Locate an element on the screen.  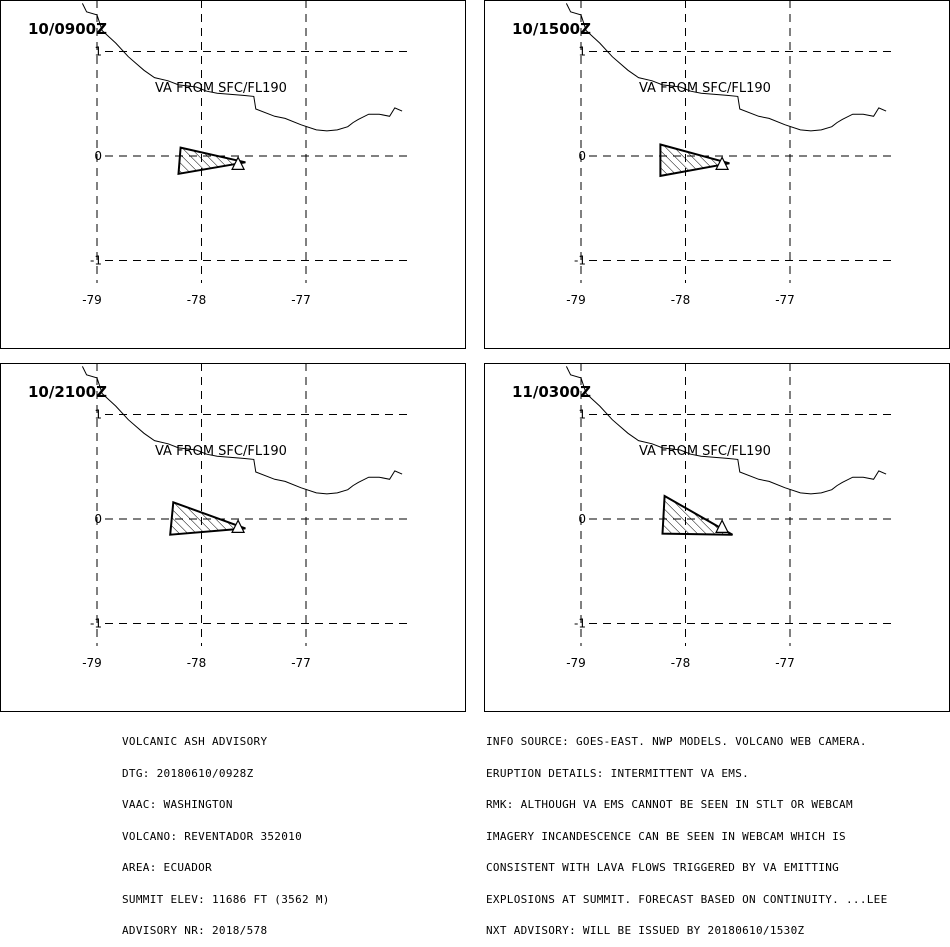
remarks-line: ERUPTION DETAILS: INTERMITTENT VA EMS. is located at coordinates (618, 773).